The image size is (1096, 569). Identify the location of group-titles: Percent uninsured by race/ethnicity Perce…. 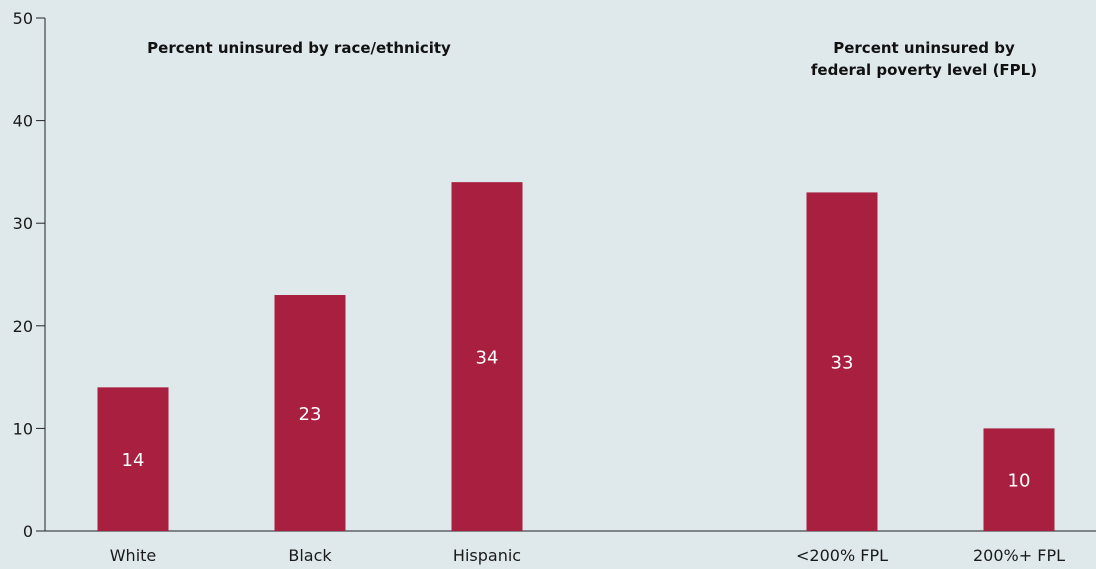
(592, 59).